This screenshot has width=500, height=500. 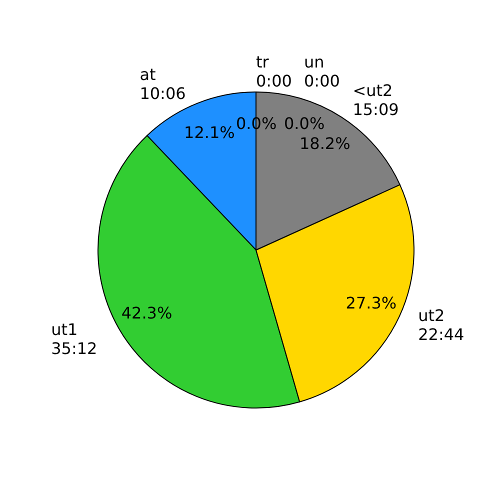 What do you see at coordinates (441, 325) in the screenshot?
I see `slice-label: ut2 22:44` at bounding box center [441, 325].